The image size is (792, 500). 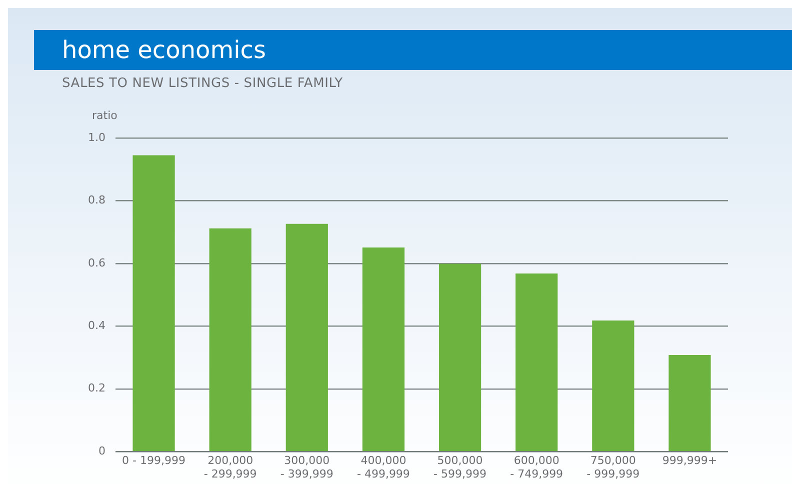 I want to click on chart-title: home economics, so click(x=413, y=50).